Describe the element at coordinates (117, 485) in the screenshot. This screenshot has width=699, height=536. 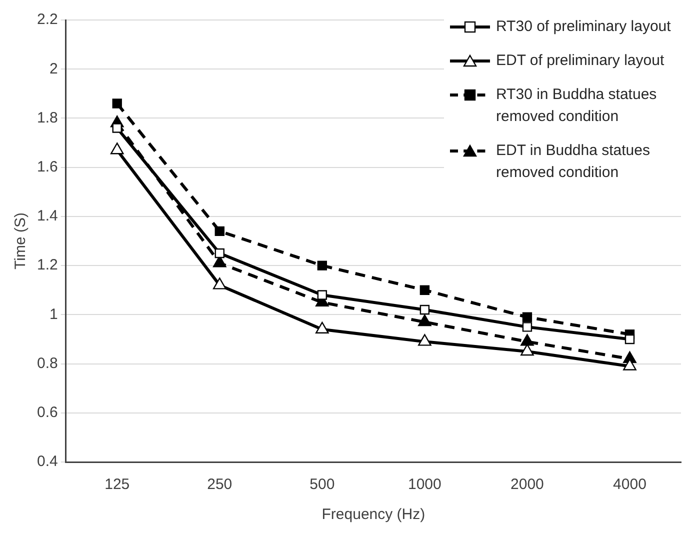
I see `x-tick-label: 125` at that location.